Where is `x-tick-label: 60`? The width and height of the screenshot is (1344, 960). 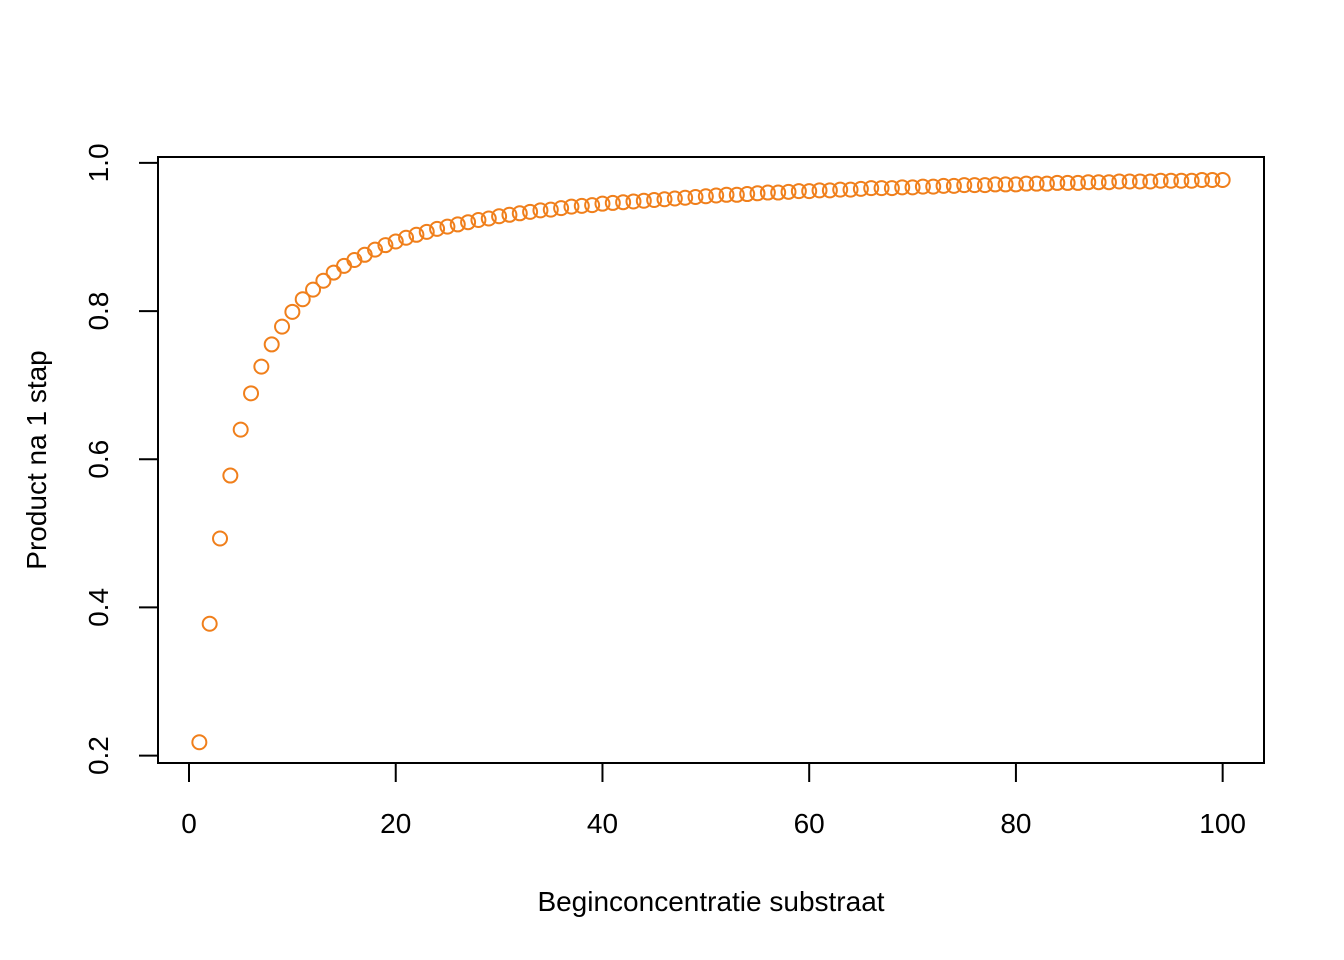
x-tick-label: 60 is located at coordinates (809, 823).